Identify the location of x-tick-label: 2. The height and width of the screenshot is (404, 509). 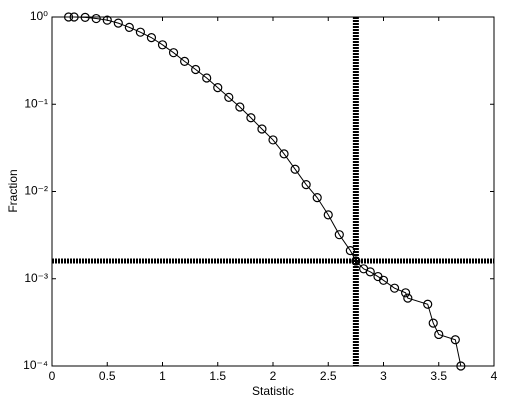
(273, 376).